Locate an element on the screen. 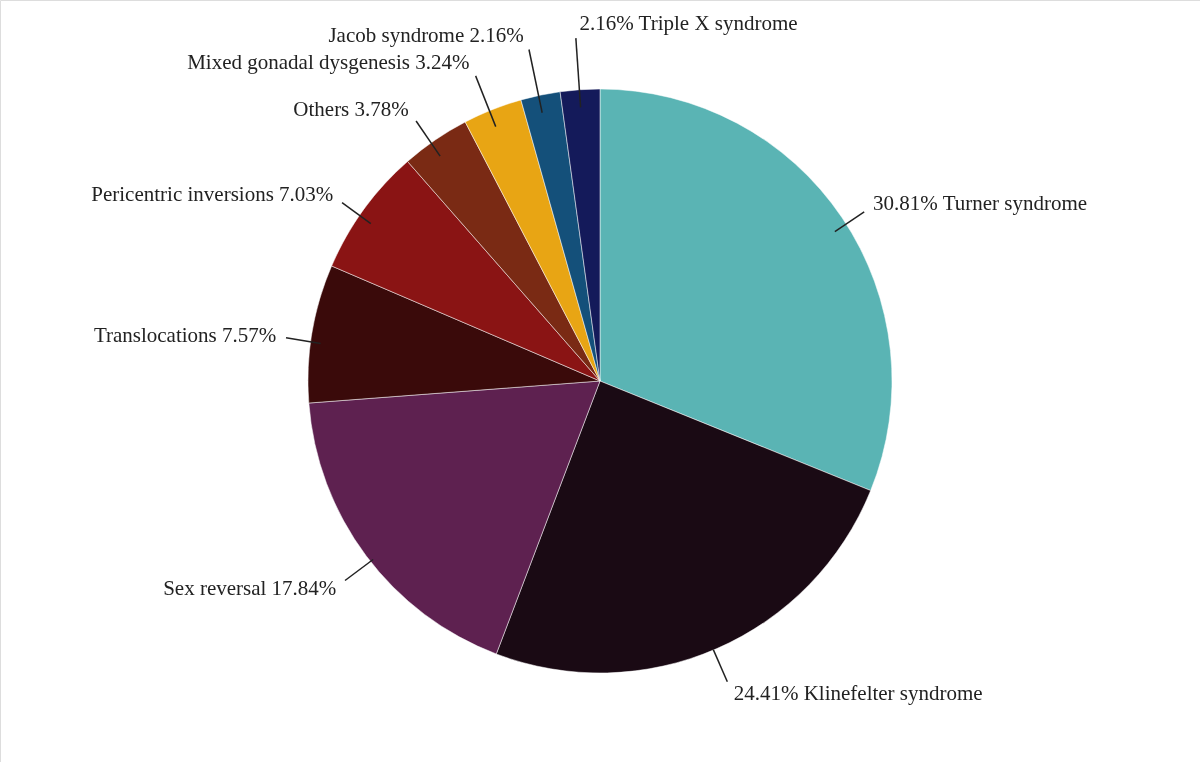  slice-label: Pericentric inversions 7.03% is located at coordinates (212, 193).